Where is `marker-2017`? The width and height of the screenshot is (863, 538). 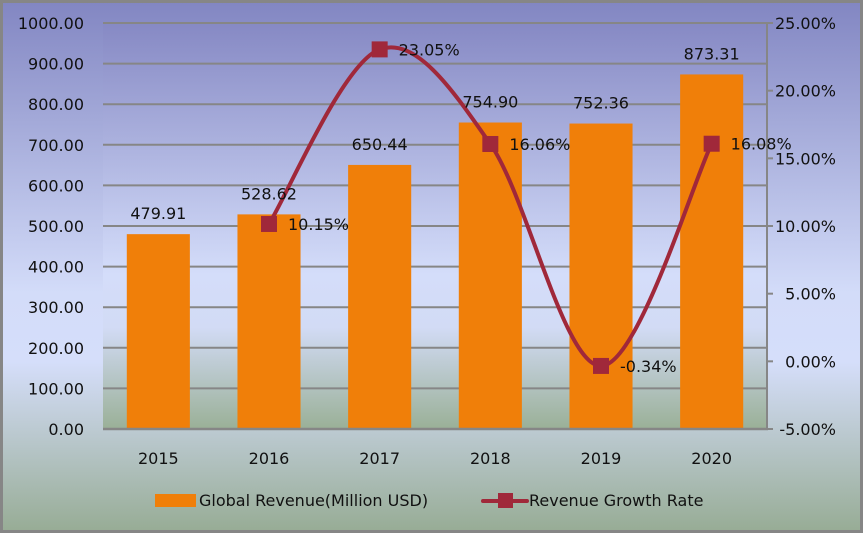 marker-2017 is located at coordinates (379, 49).